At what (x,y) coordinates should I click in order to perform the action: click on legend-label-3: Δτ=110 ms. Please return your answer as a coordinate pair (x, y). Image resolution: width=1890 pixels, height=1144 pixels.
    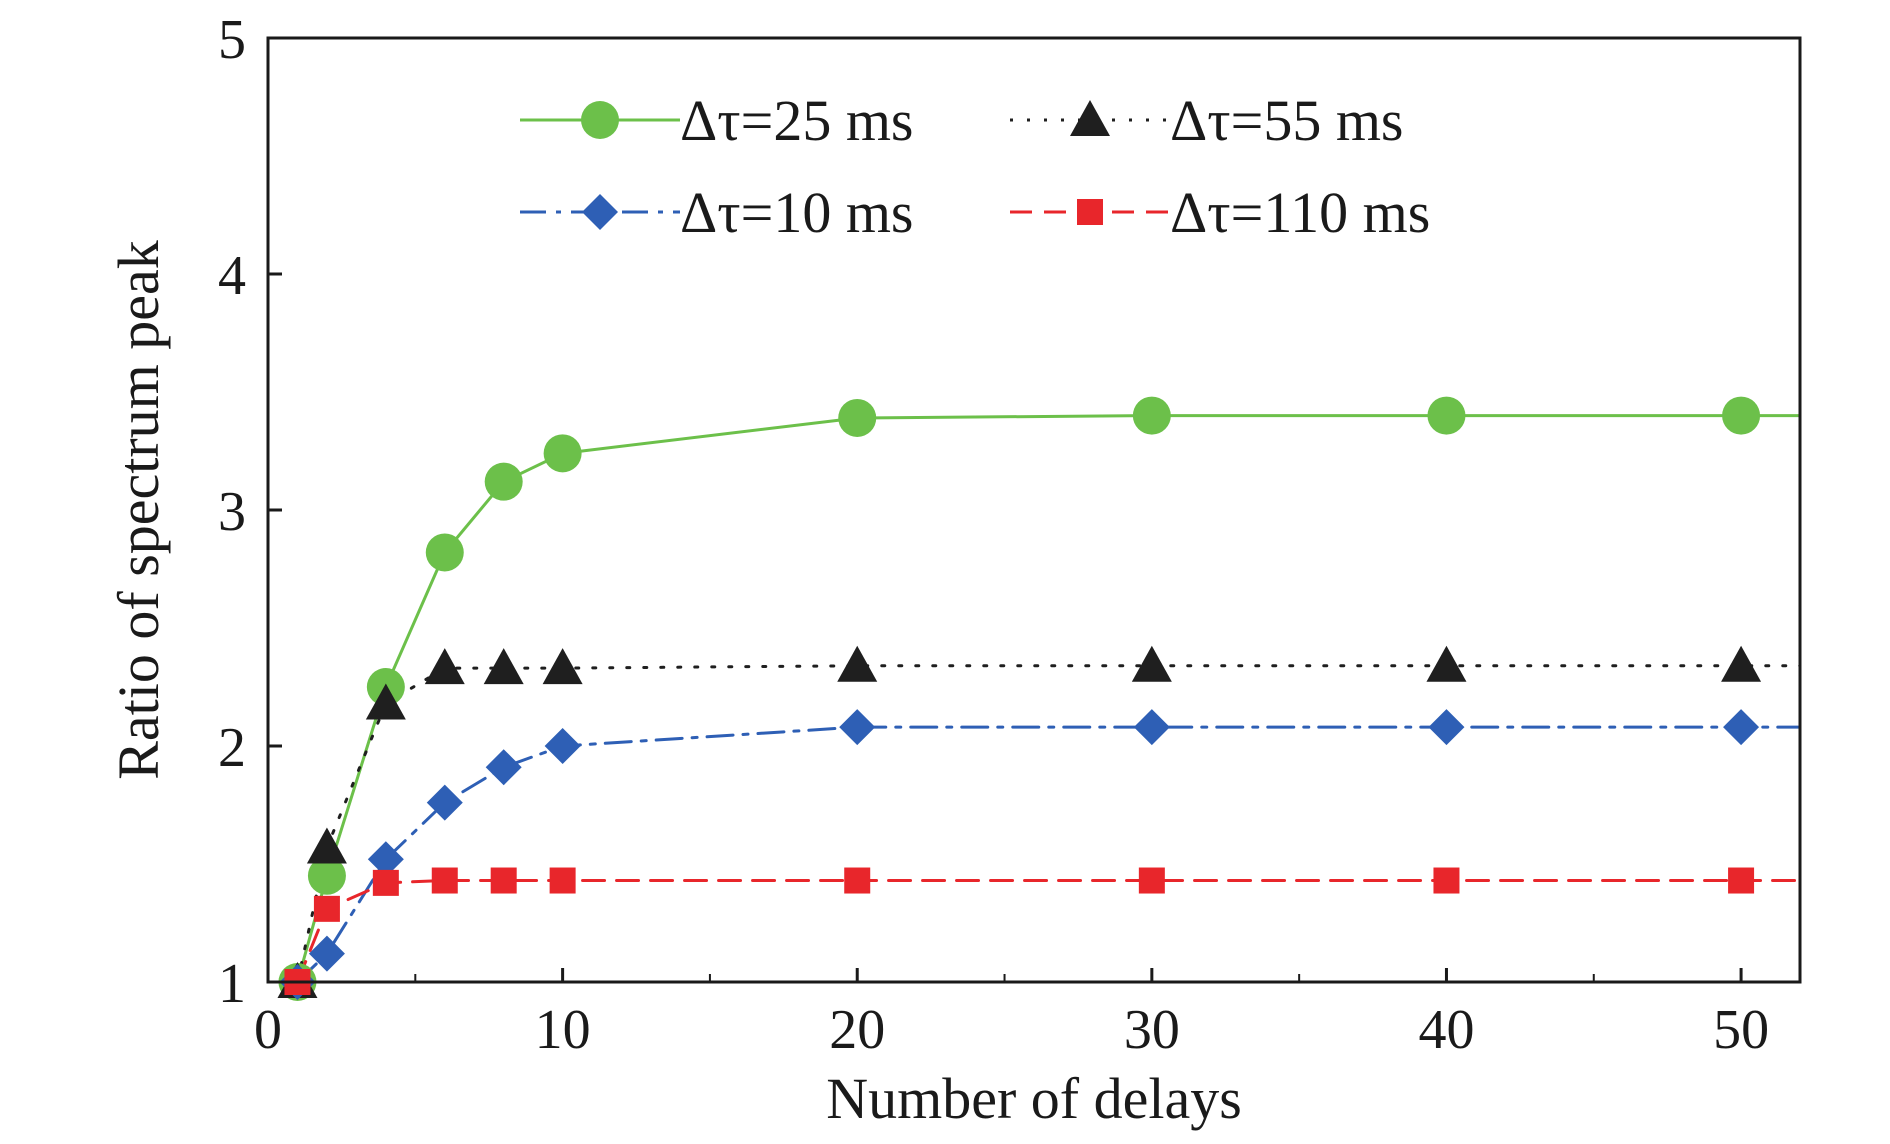
    Looking at the image, I should click on (1300, 212).